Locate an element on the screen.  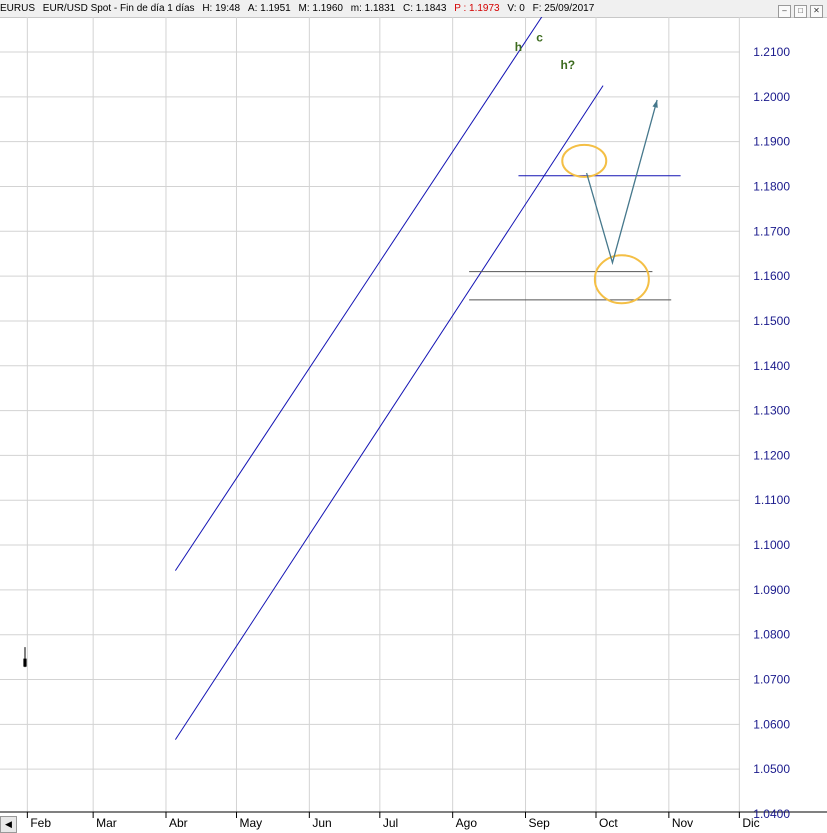
time-tick-label: Feb is located at coordinates (40, 823).